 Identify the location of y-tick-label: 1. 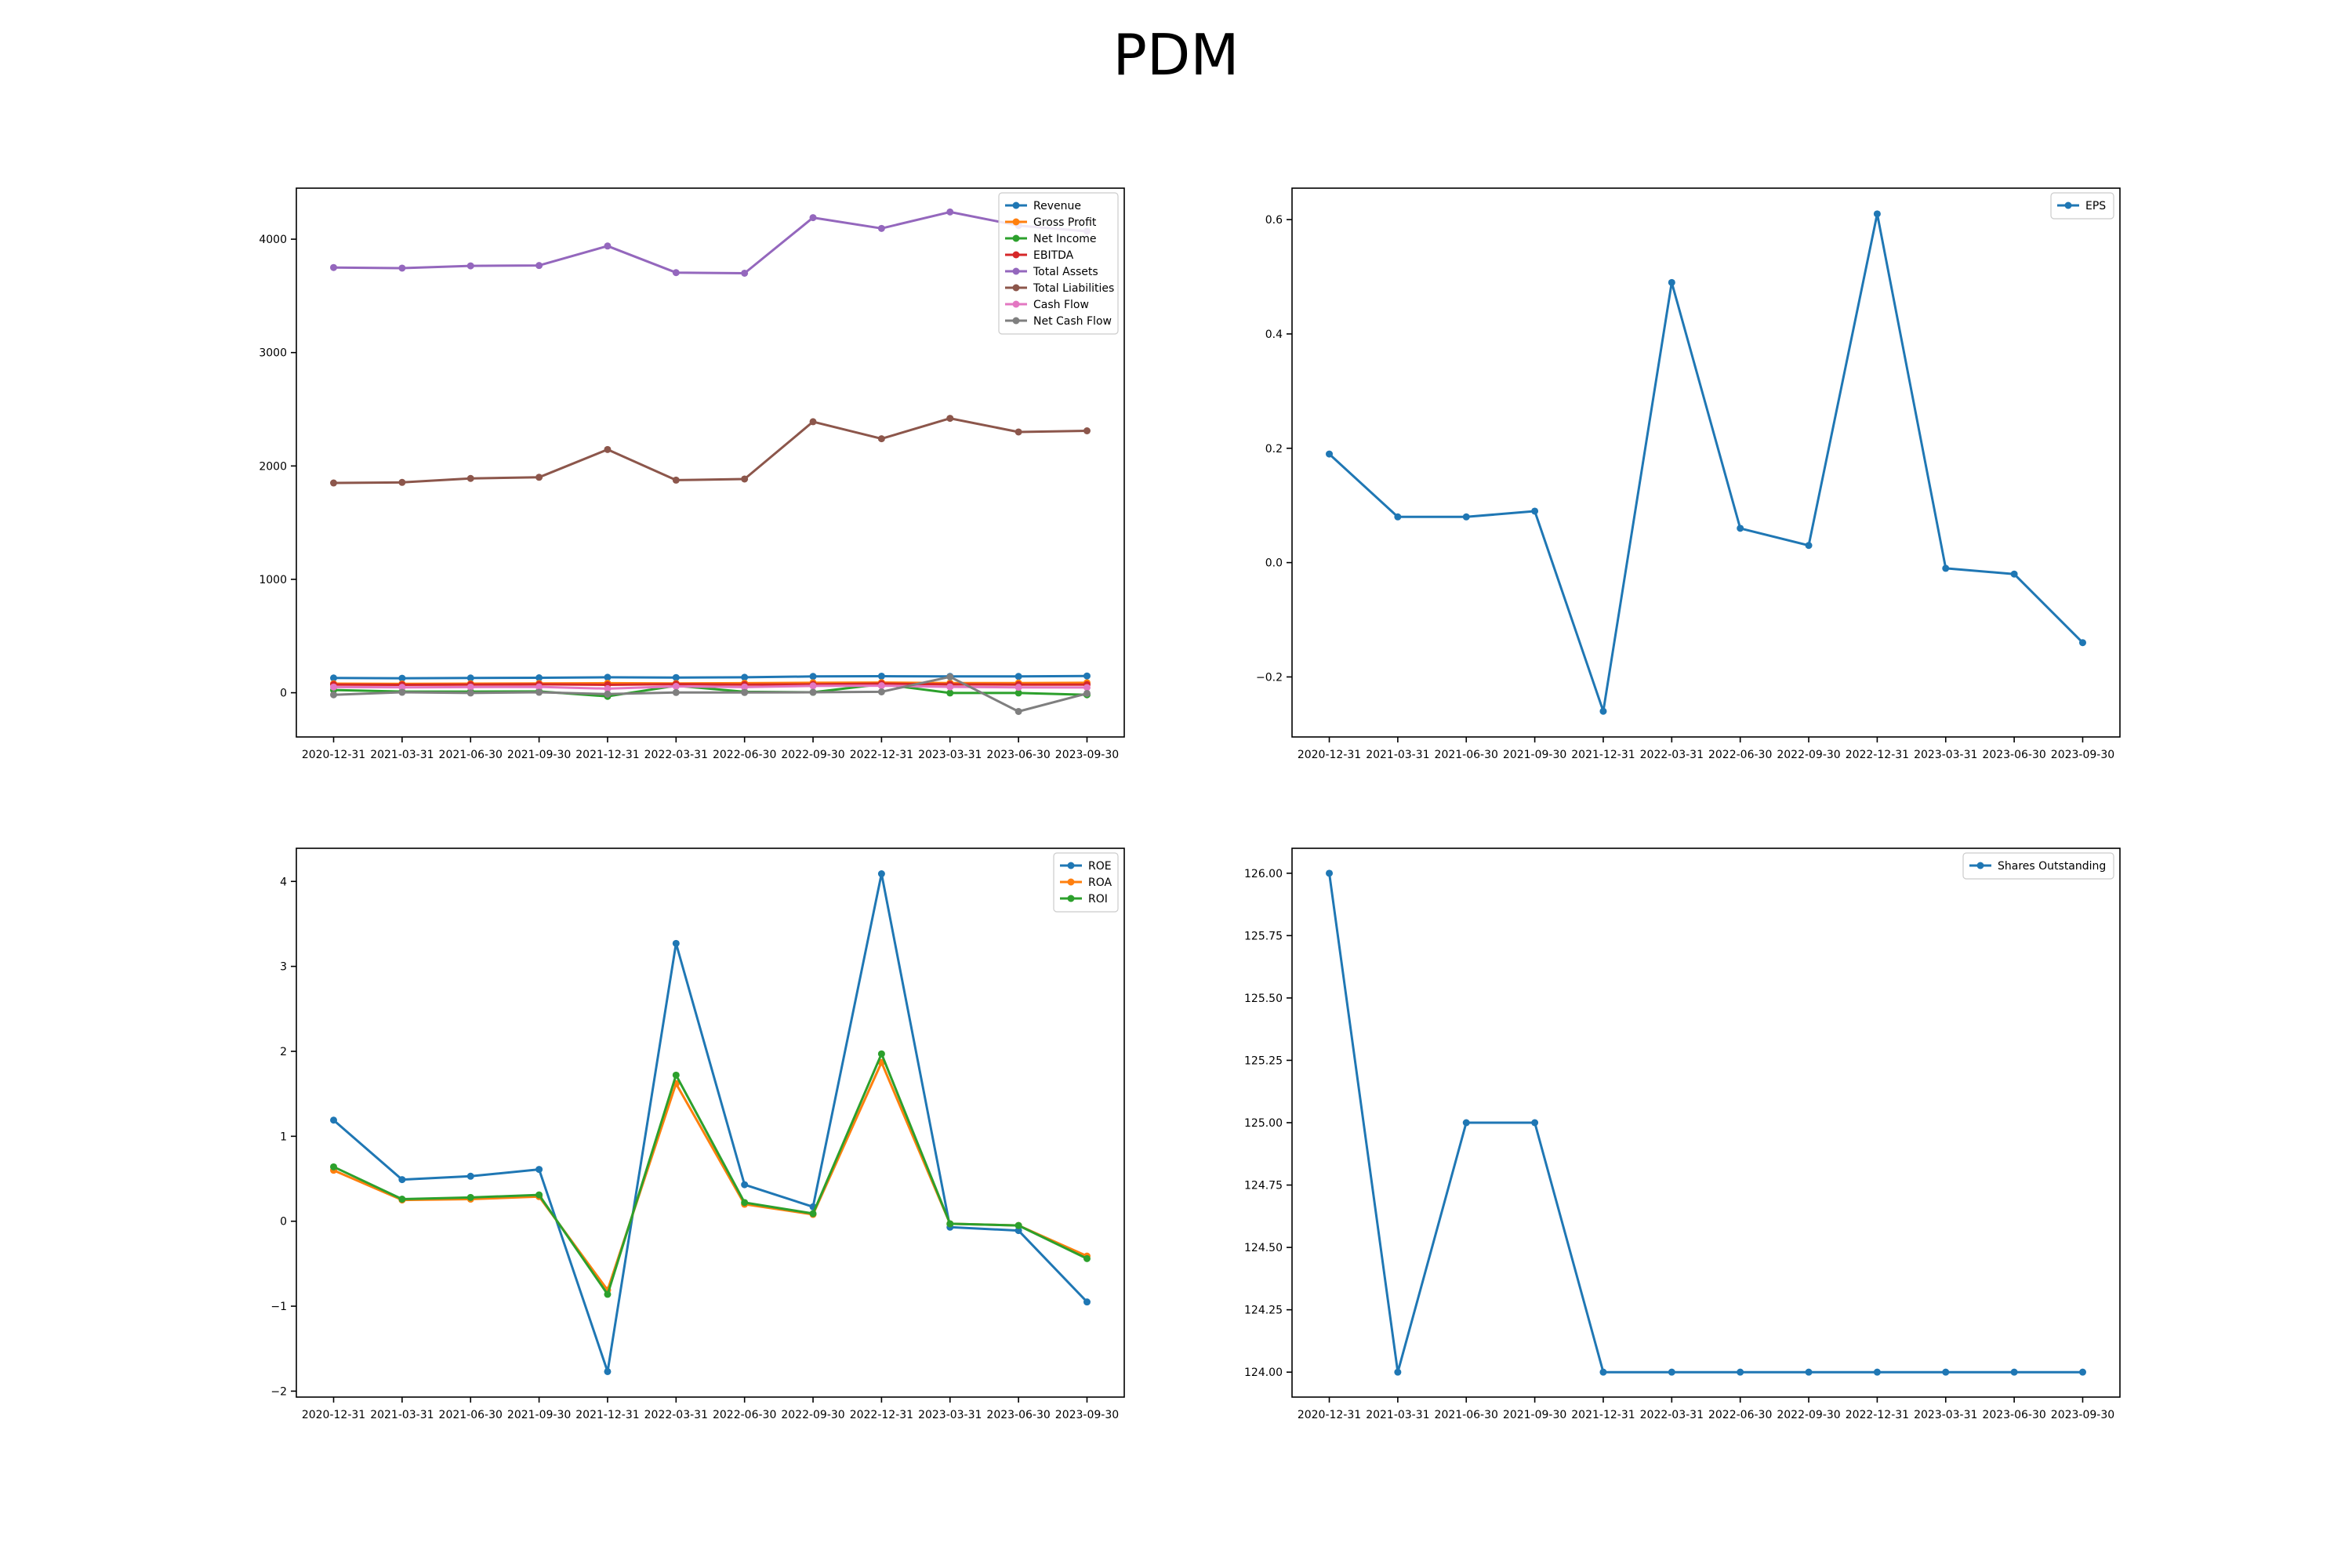
(283, 1137).